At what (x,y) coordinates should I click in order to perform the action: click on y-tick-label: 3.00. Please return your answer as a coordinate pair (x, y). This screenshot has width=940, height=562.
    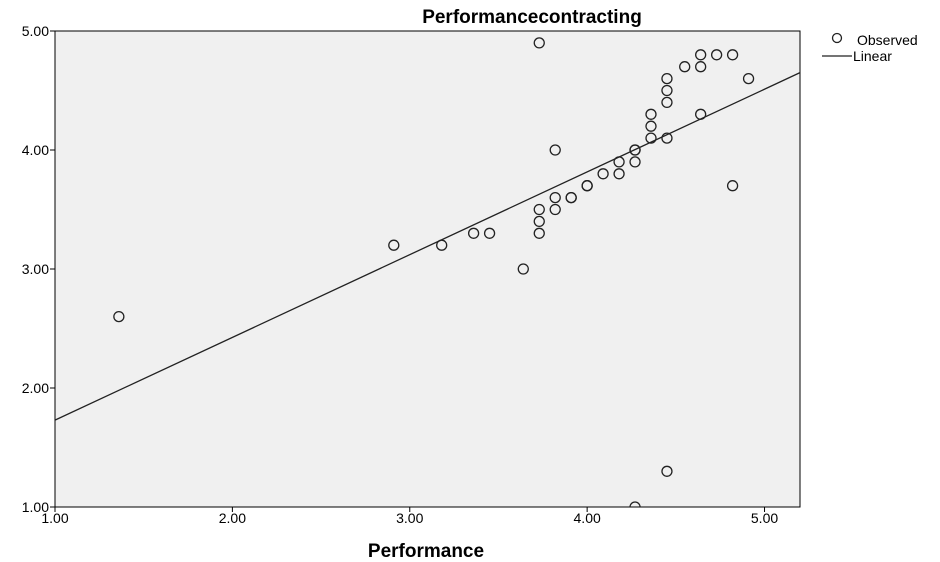
    Looking at the image, I should click on (35, 269).